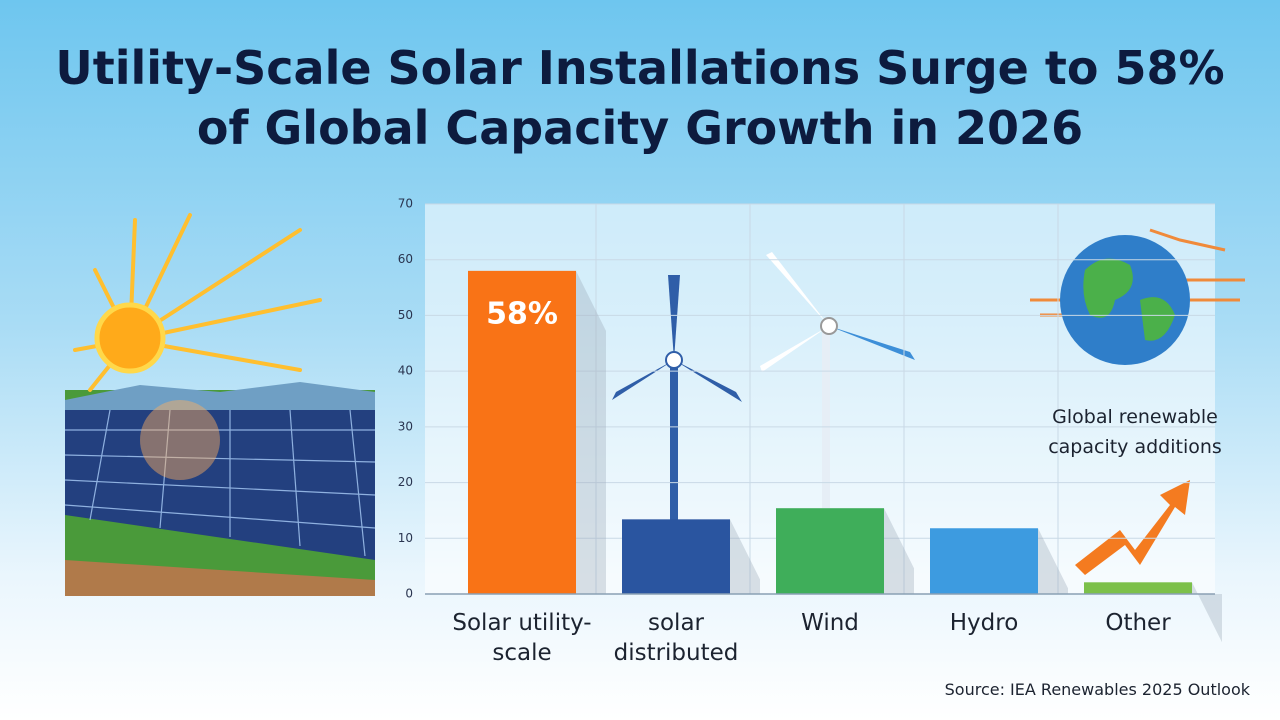 This screenshot has height=720, width=1280. Describe the element at coordinates (1138, 623) in the screenshot. I see `x-tick-label: Other` at that location.